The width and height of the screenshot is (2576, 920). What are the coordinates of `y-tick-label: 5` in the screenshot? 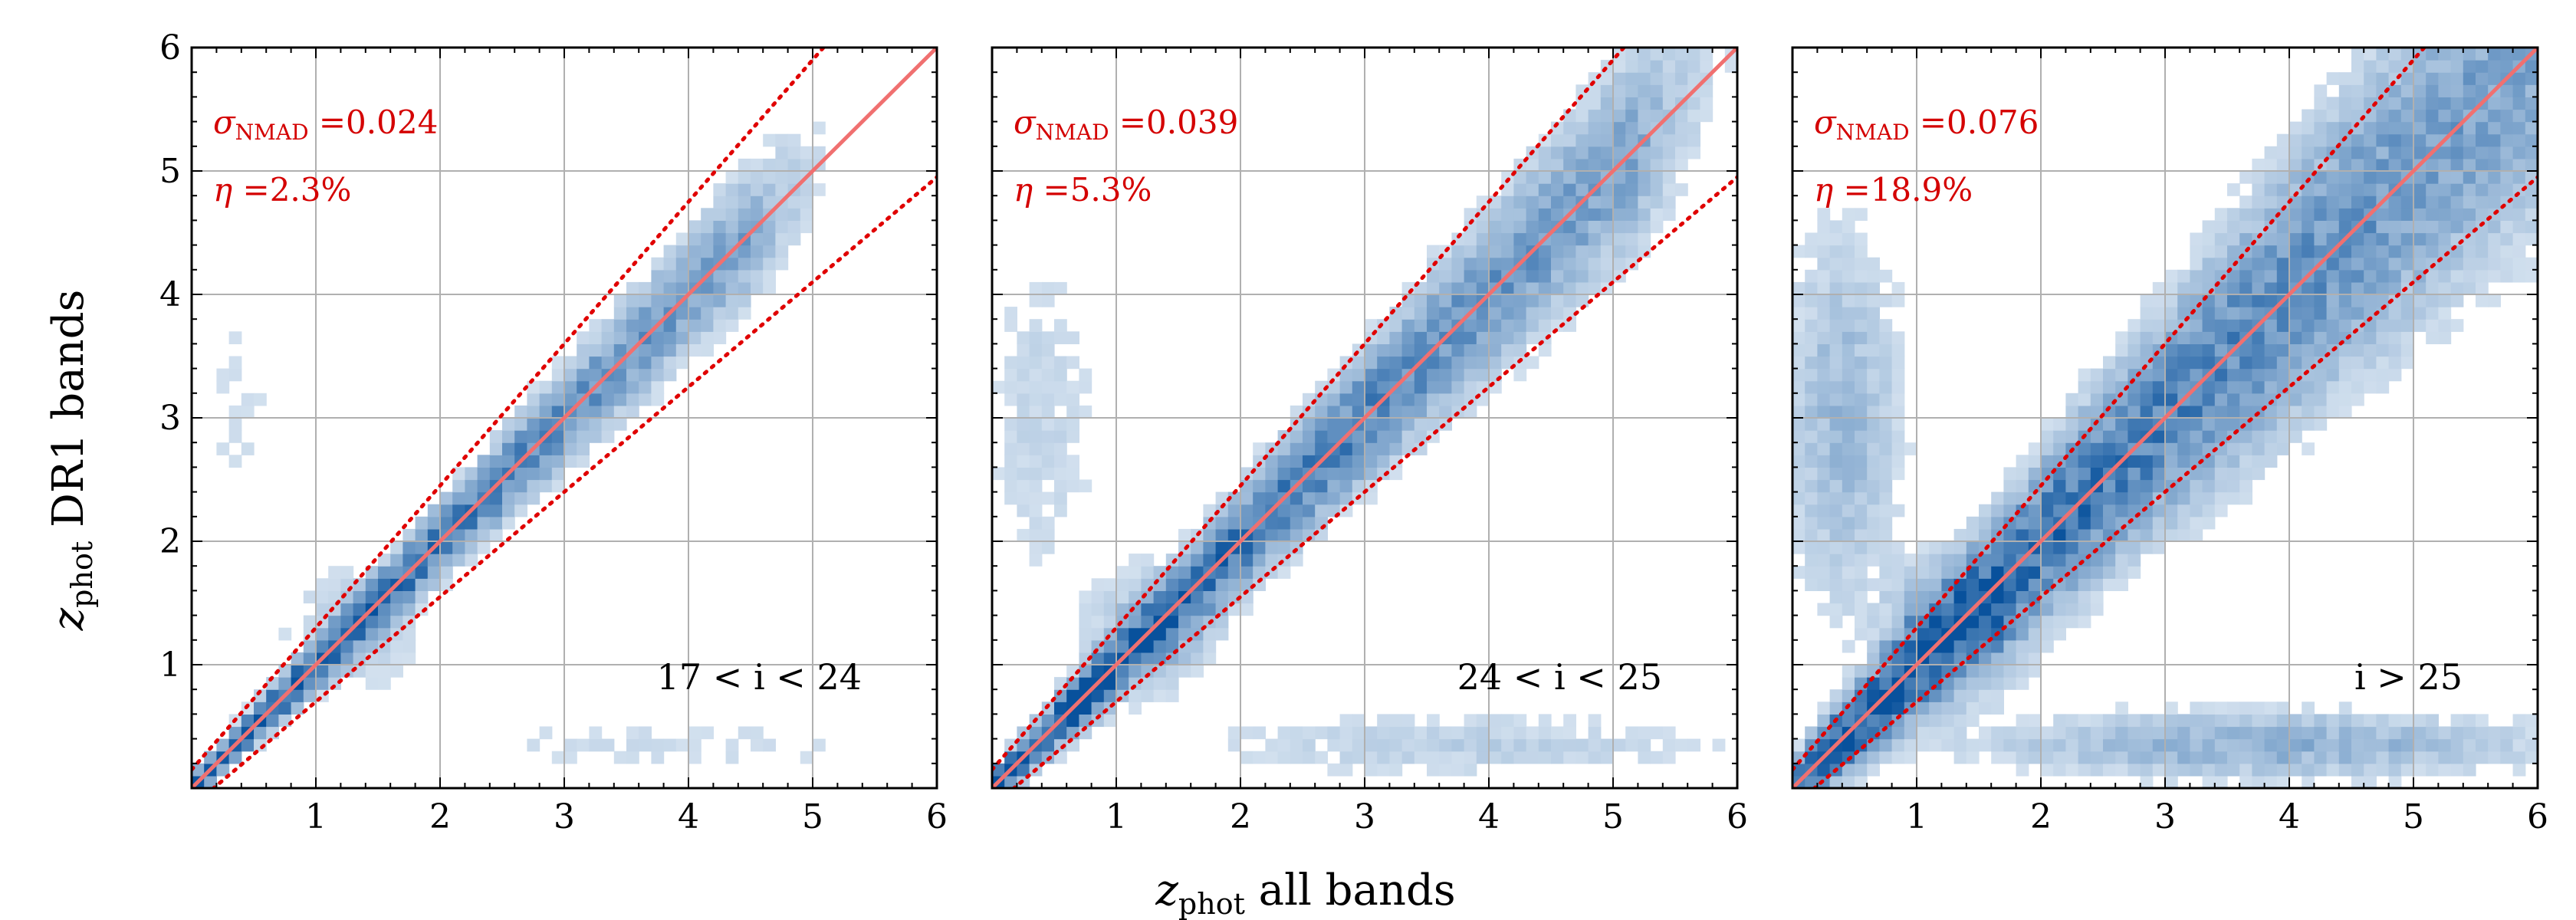 It's located at (170, 172).